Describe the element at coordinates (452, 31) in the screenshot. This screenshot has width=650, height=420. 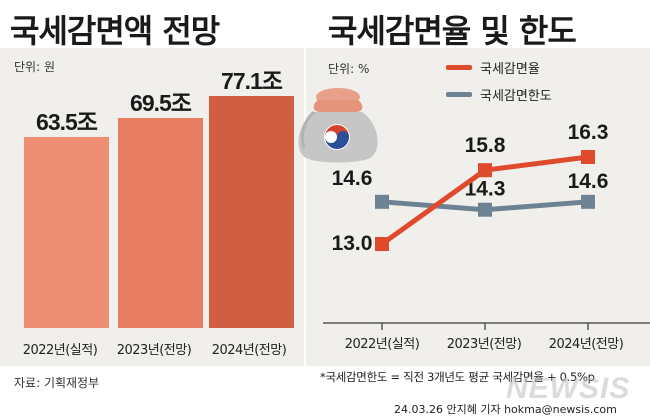
I see `right-chart-title: 국세감면율 및 한도` at that location.